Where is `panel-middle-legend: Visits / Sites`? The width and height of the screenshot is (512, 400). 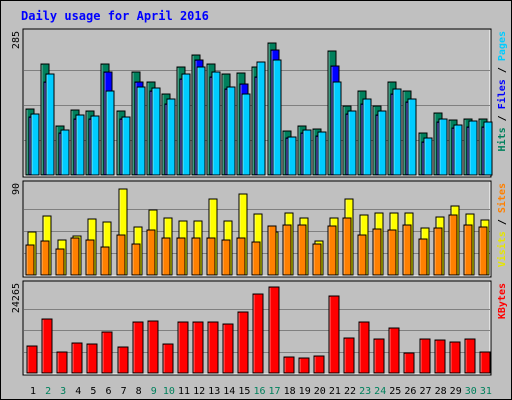 panel-middle-legend: Visits / Sites is located at coordinates (502, 225).